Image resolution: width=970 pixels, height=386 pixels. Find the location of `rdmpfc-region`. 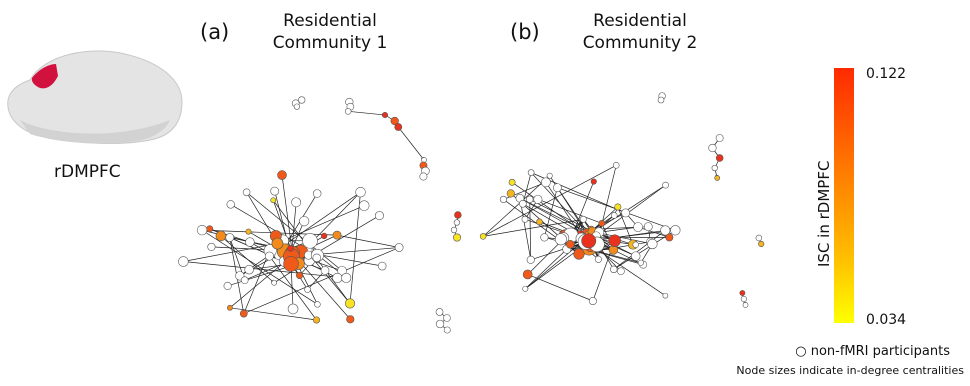

rdmpfc-region is located at coordinates (44, 76).